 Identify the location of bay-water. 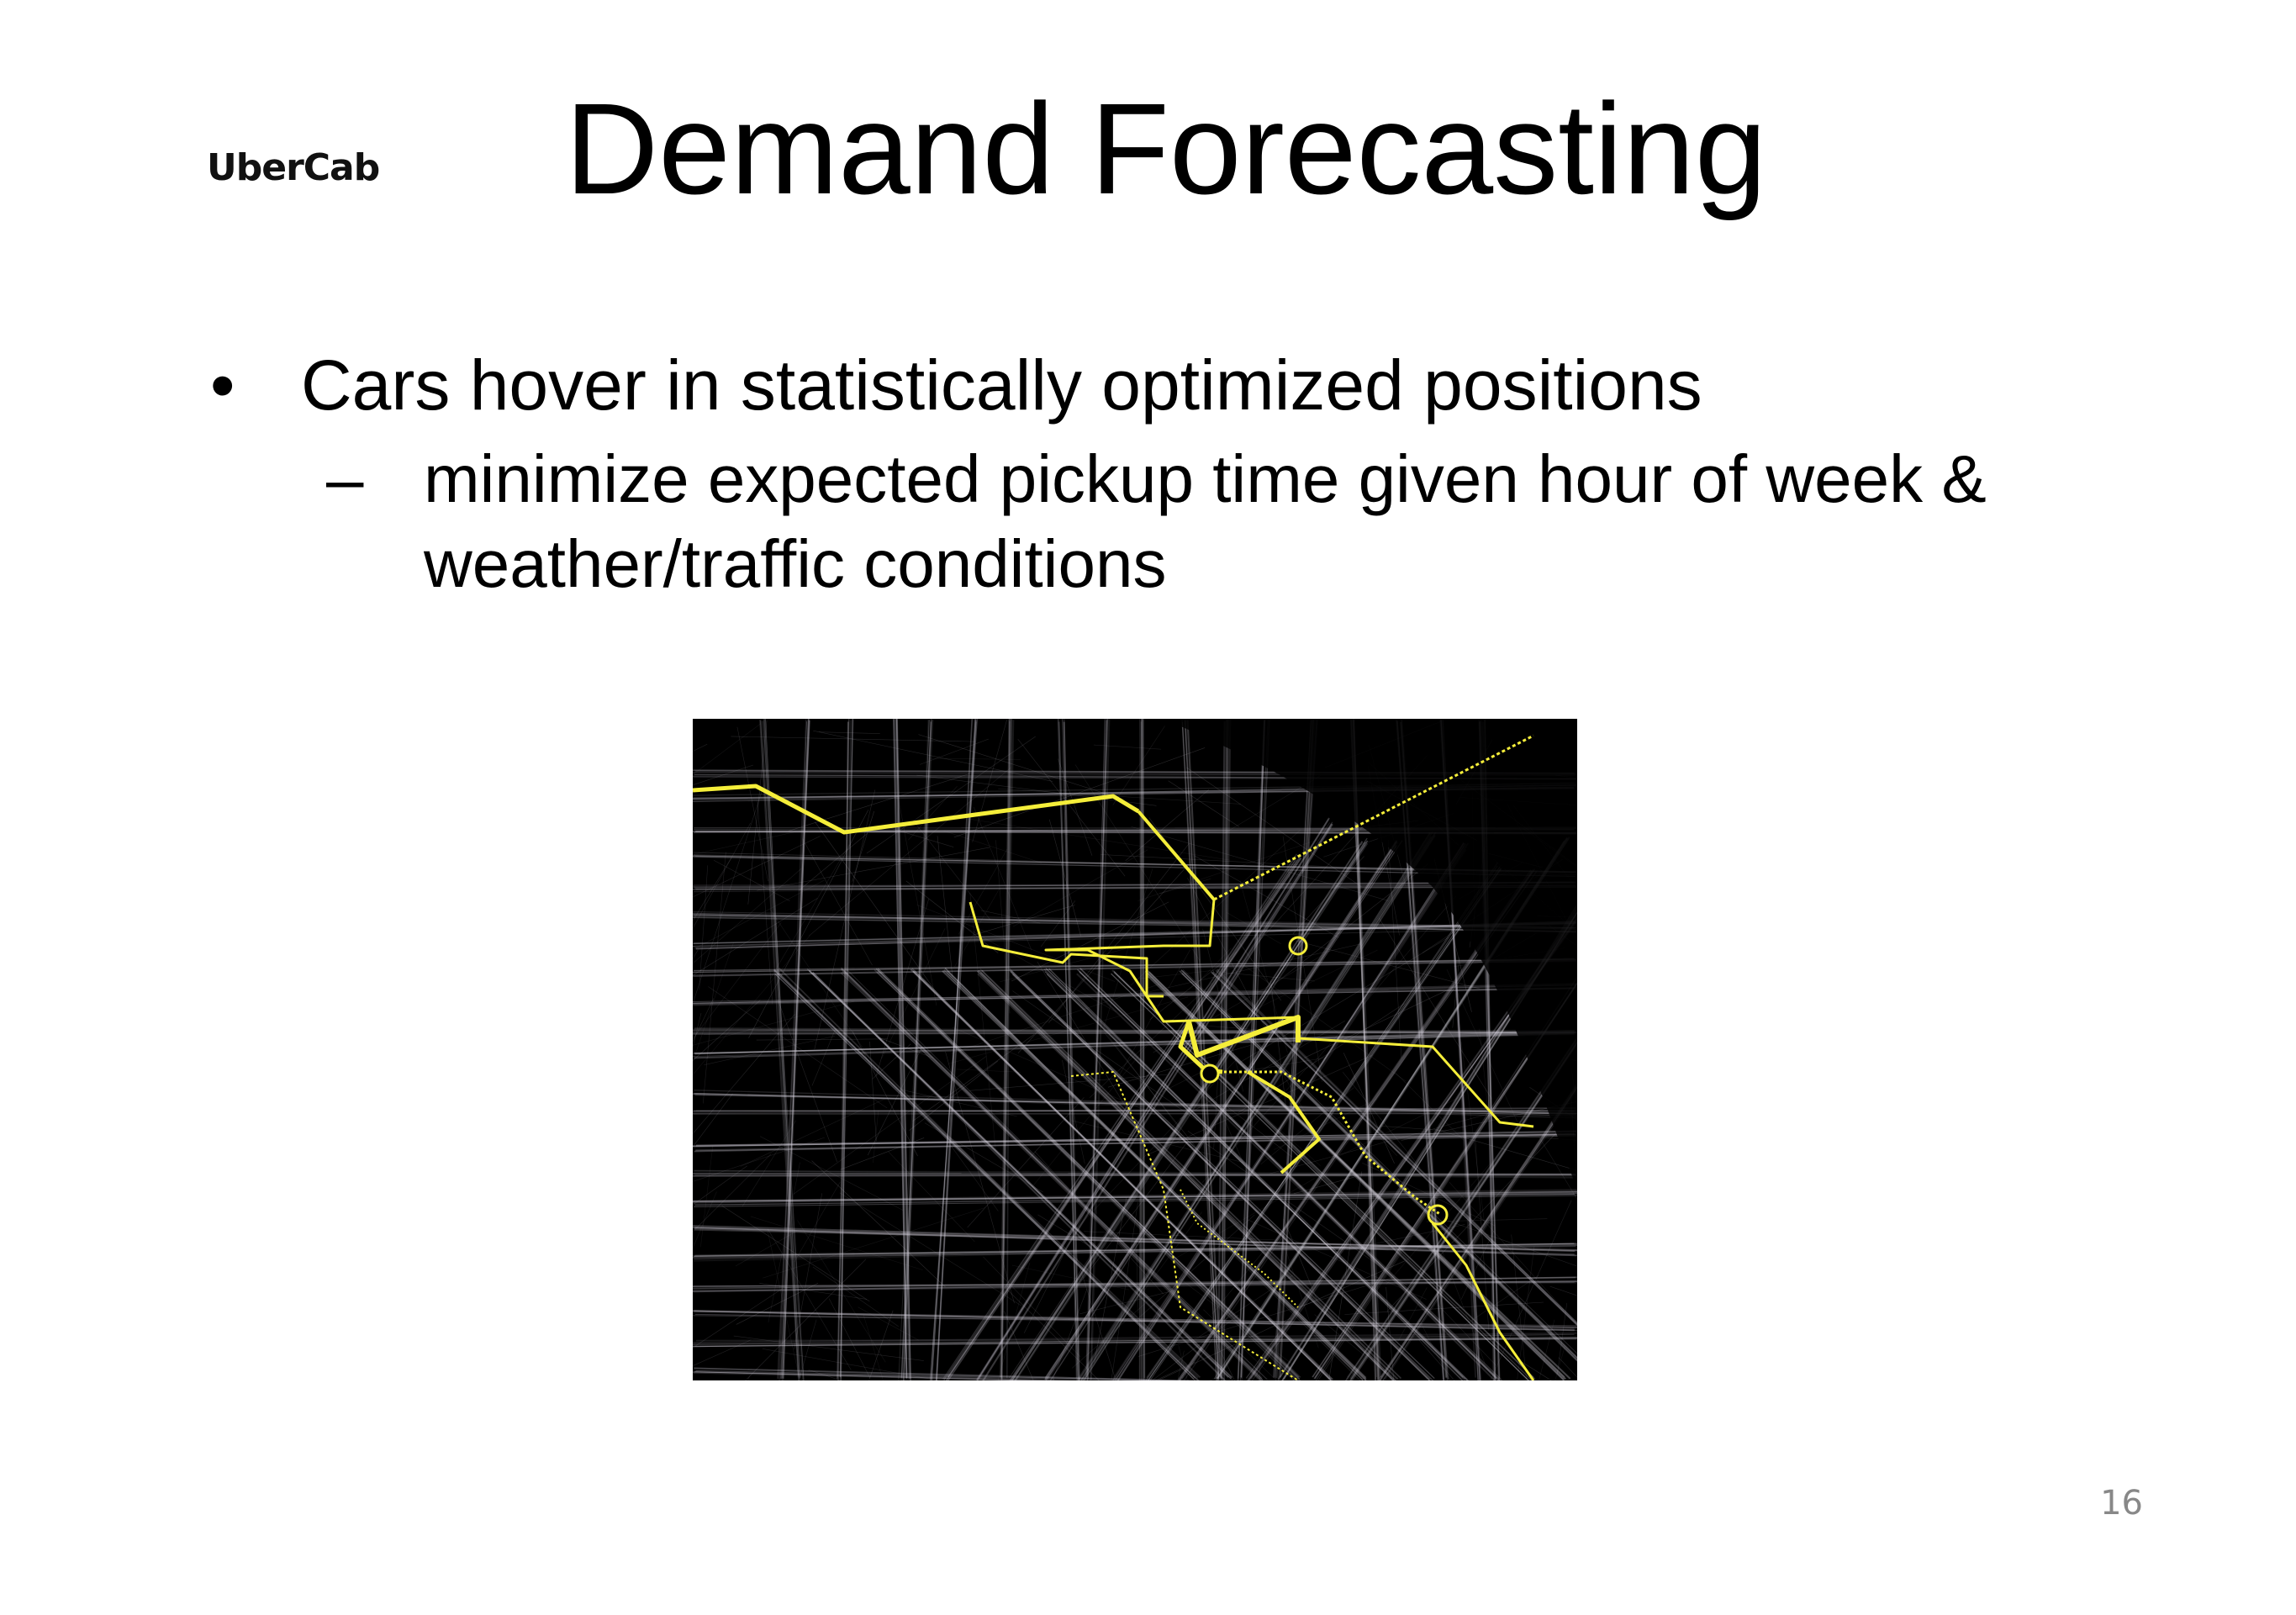
(1370, 954).